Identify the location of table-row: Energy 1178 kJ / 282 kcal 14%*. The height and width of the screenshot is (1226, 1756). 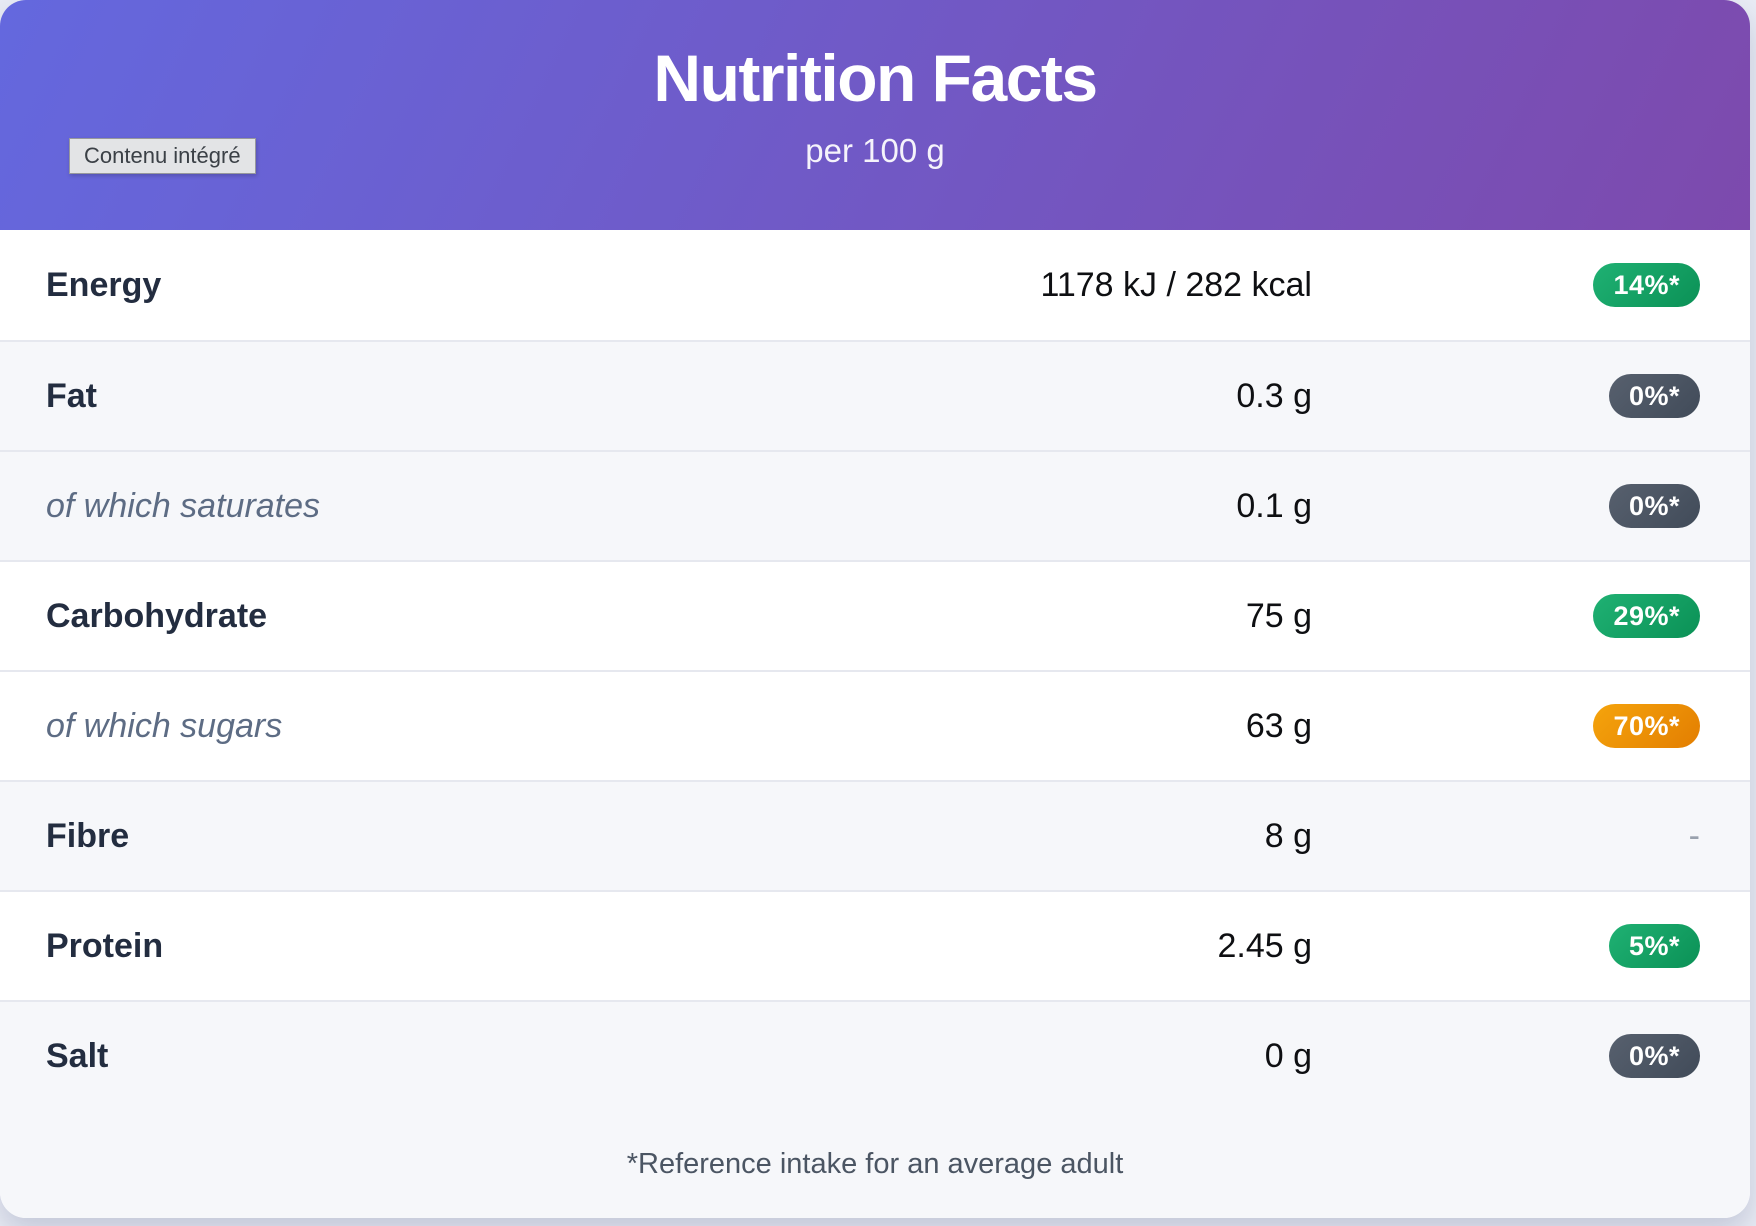
(875, 285).